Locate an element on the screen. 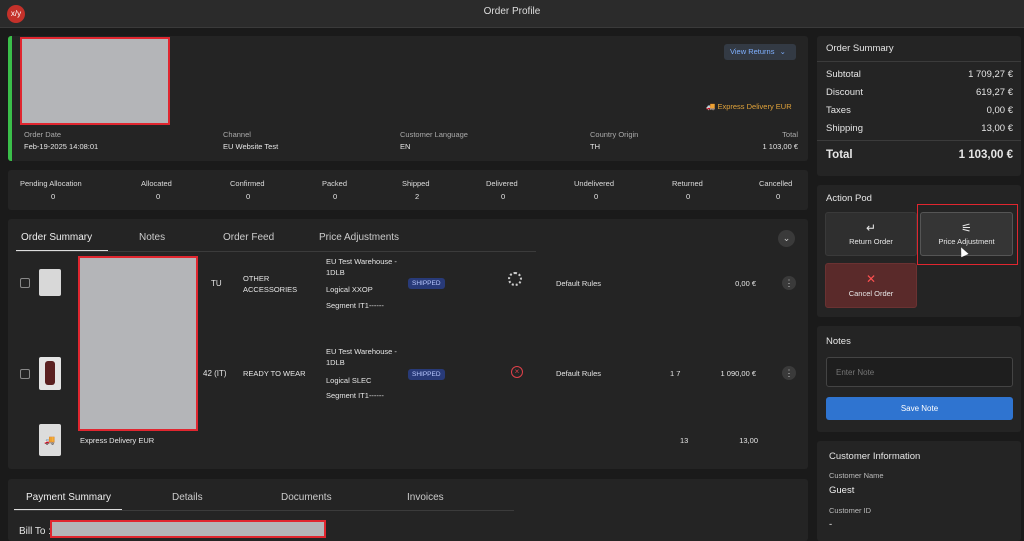 The image size is (1024, 541). item-quantity: 1 7 is located at coordinates (675, 373).